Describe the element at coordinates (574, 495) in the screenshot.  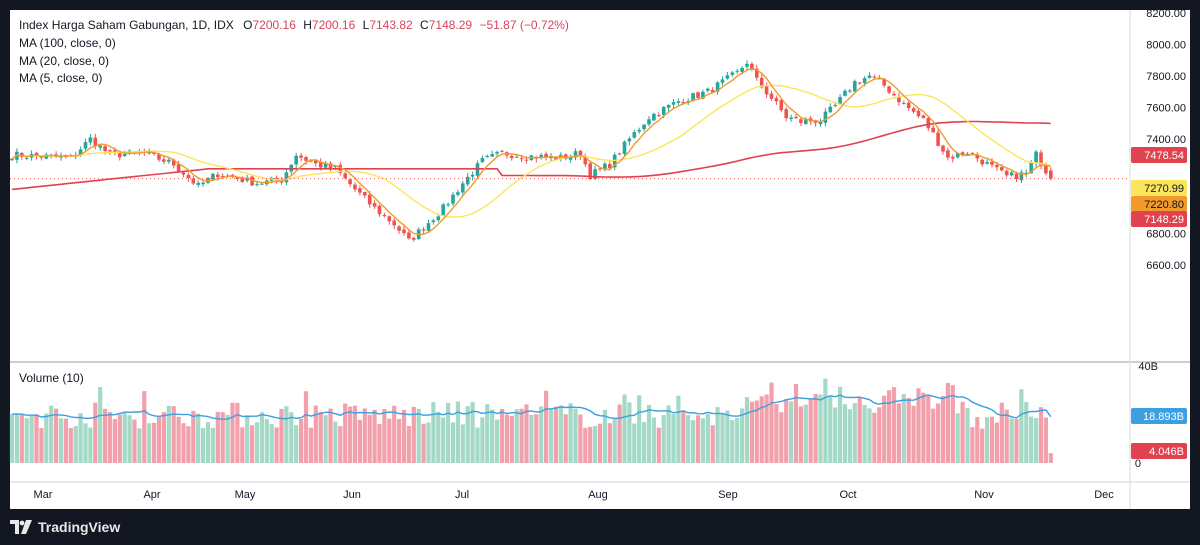
I see `time-axis: Mar Apr May Jun Jul Aug Sep Oct Nov Dec` at that location.